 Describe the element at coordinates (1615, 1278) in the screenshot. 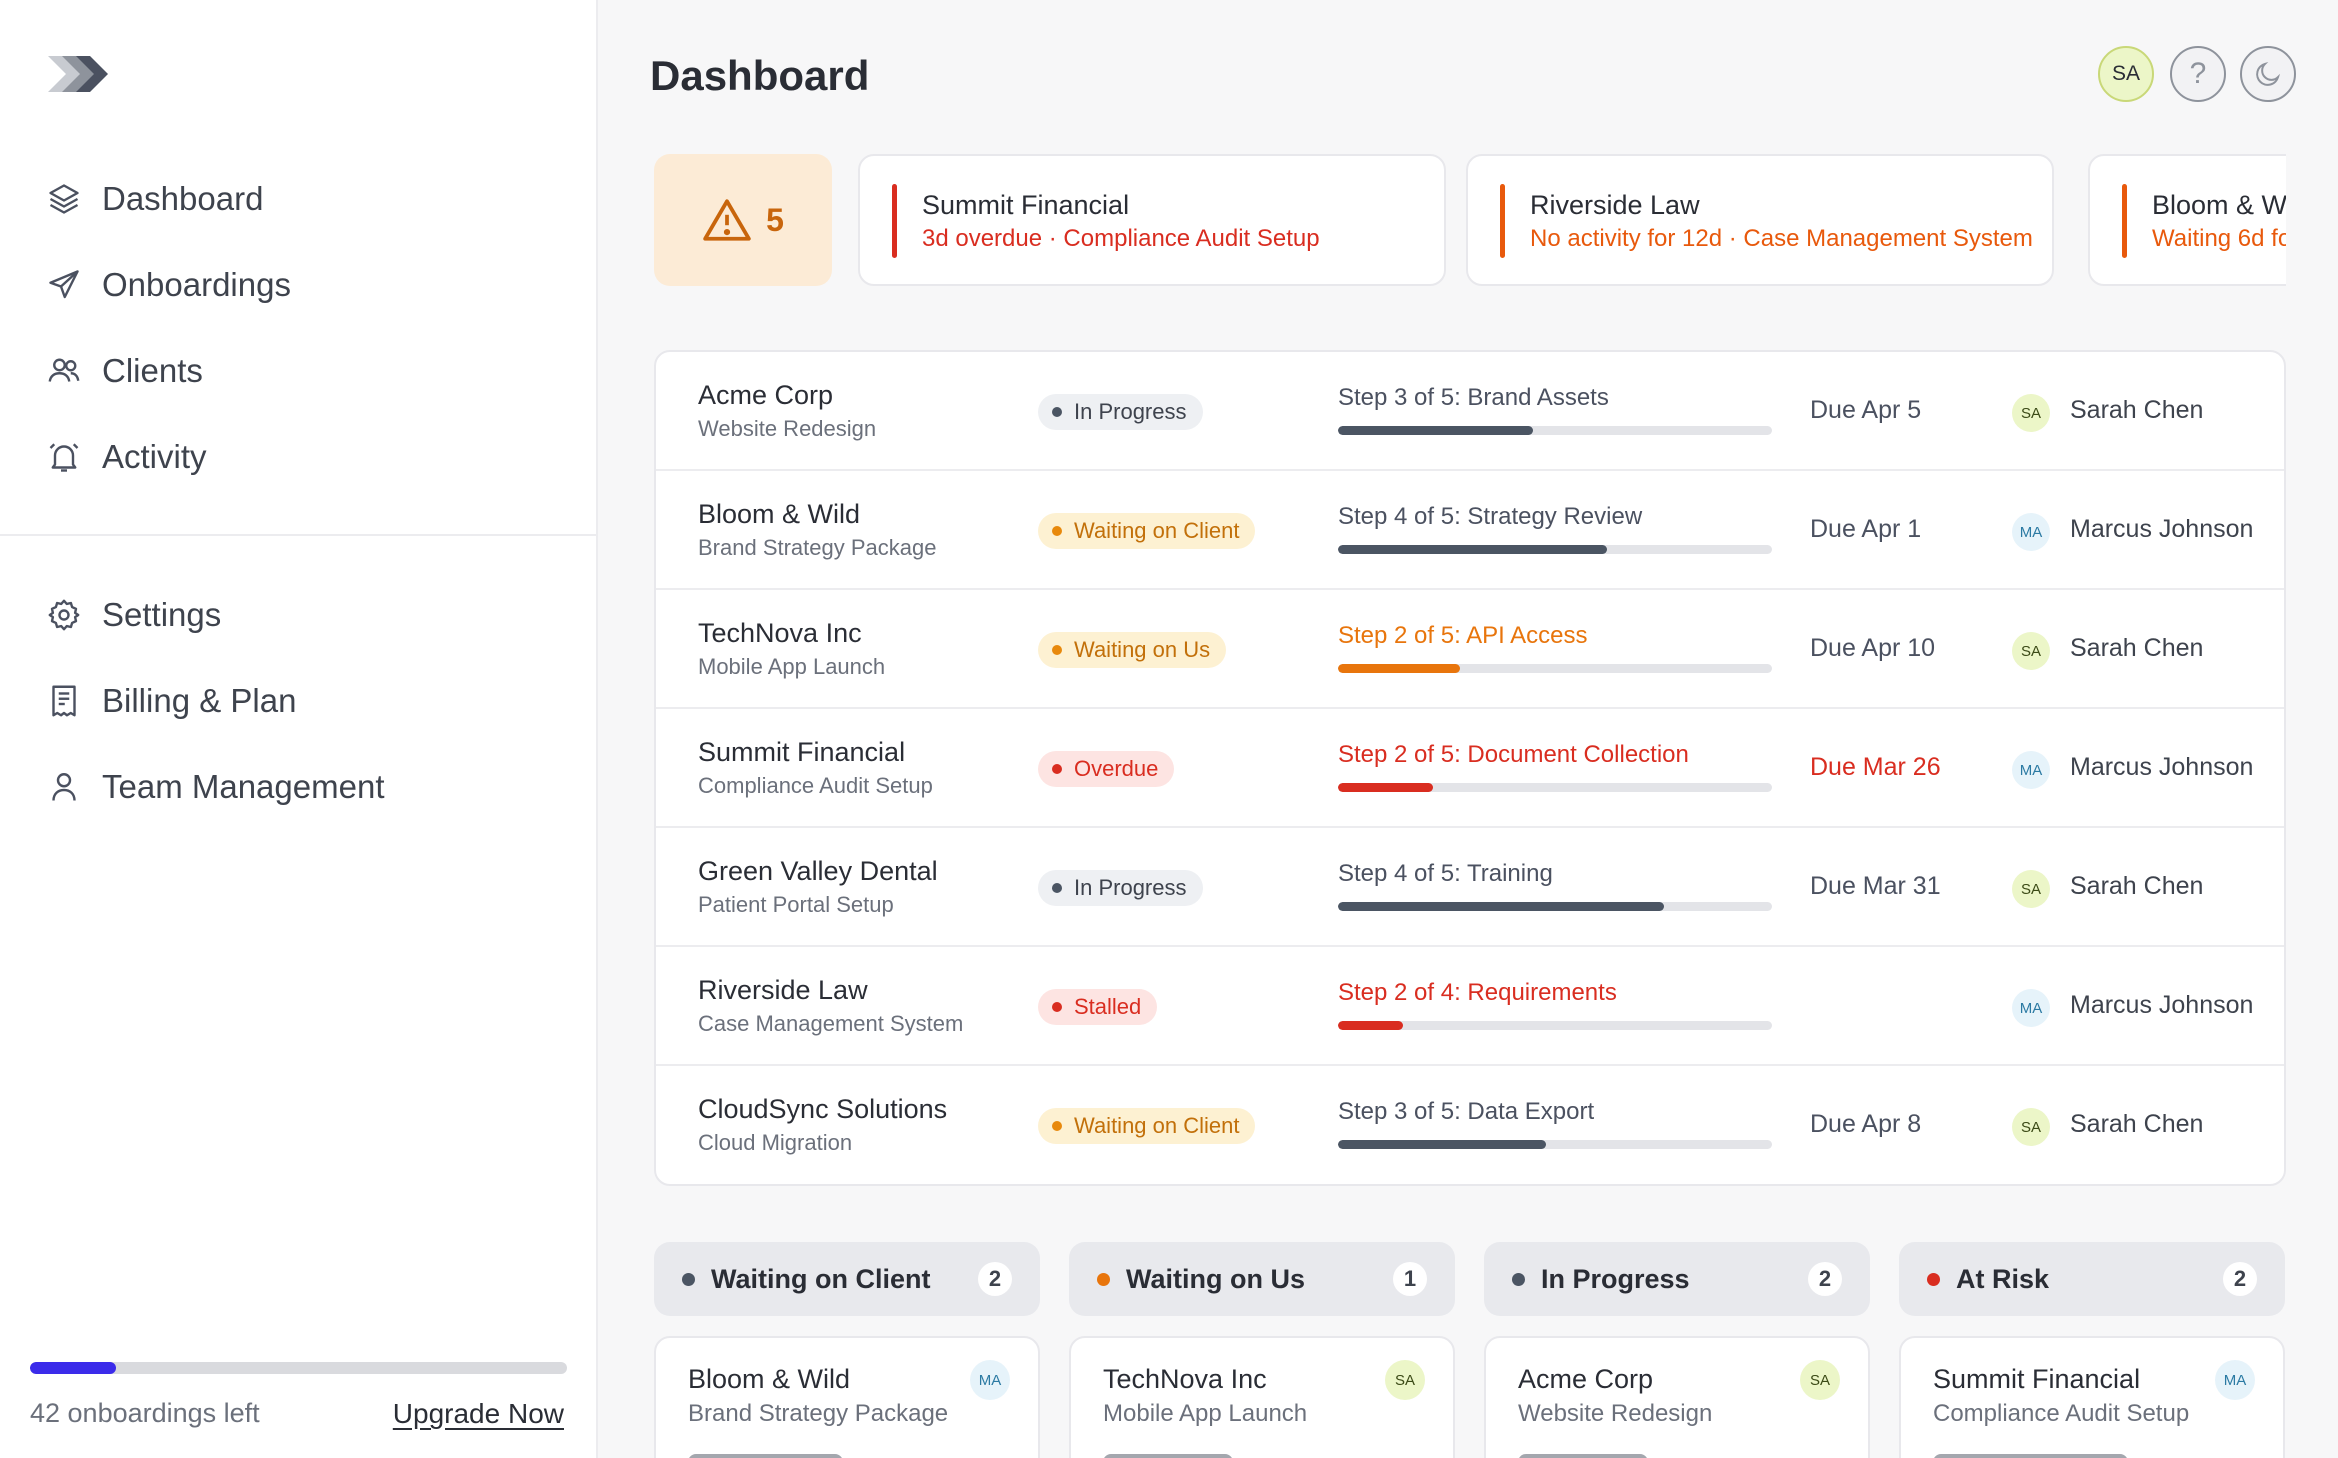

I see `column-label: In Progress` at that location.